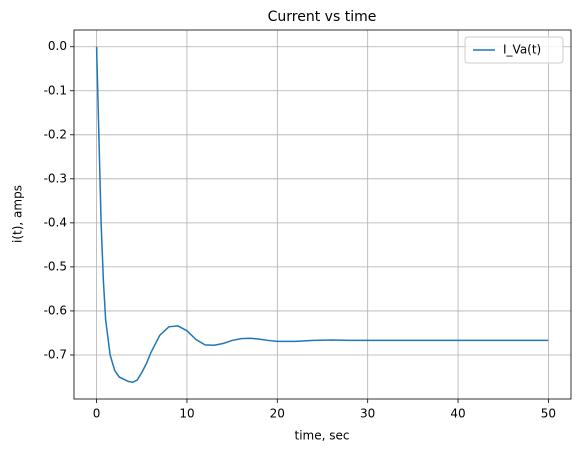 This screenshot has height=453, width=579. What do you see at coordinates (548, 414) in the screenshot?
I see `x-tick-label: 50` at bounding box center [548, 414].